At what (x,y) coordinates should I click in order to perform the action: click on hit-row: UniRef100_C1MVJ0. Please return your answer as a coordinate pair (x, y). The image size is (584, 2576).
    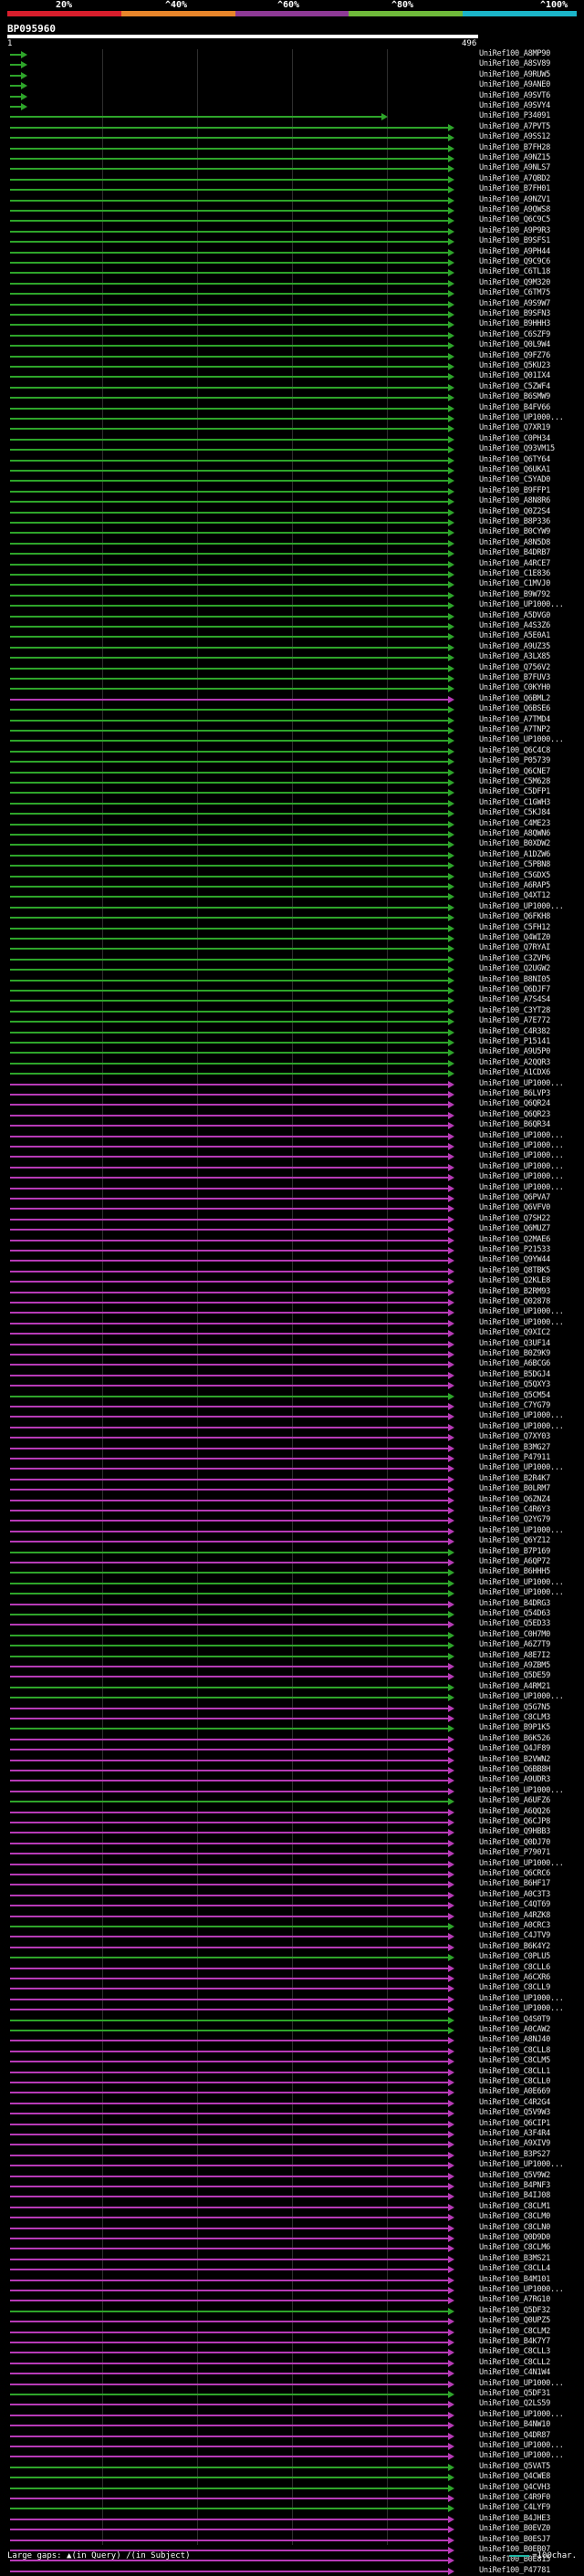
    Looking at the image, I should click on (292, 584).